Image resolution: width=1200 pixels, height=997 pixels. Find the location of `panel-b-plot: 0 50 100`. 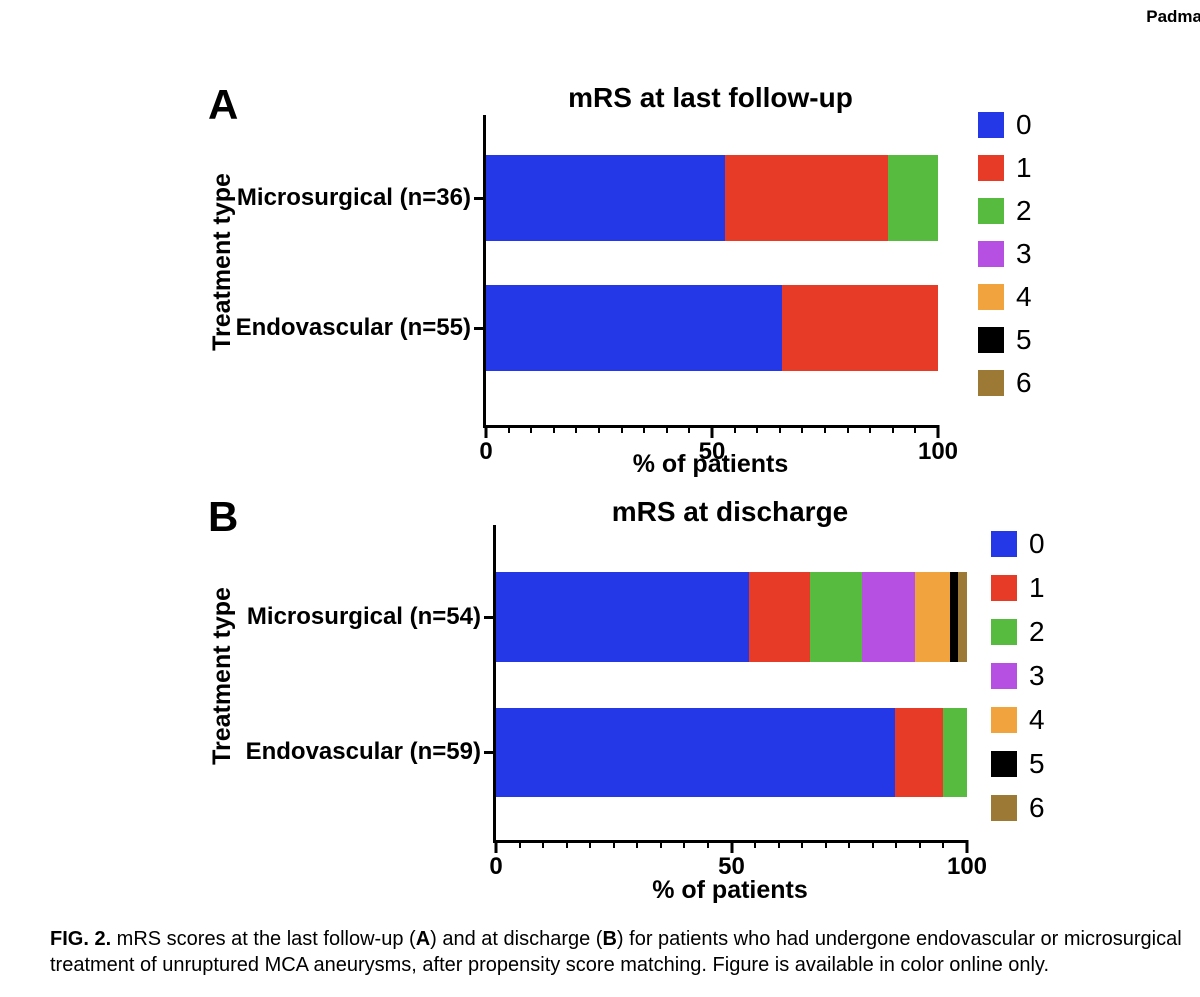

panel-b-plot: 0 50 100 is located at coordinates (738, 702).